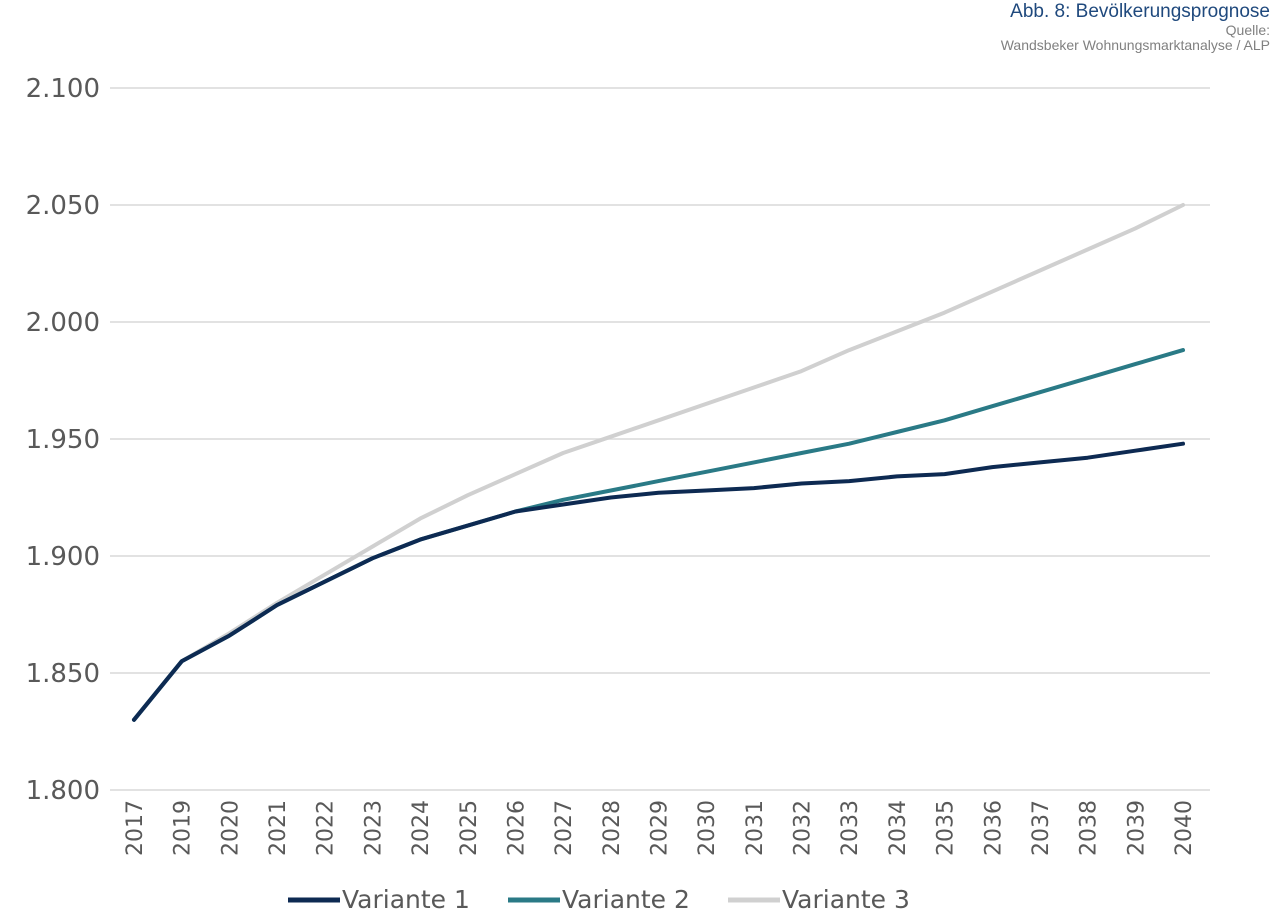 This screenshot has width=1276, height=922. Describe the element at coordinates (846, 899) in the screenshot. I see `legend-label: Variante 3` at that location.